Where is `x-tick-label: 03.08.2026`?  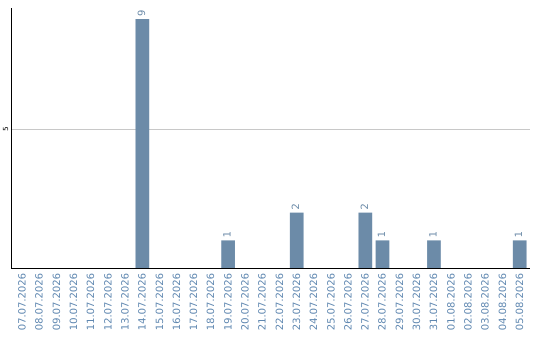 x-tick-label: 03.08.2026 is located at coordinates (486, 301).